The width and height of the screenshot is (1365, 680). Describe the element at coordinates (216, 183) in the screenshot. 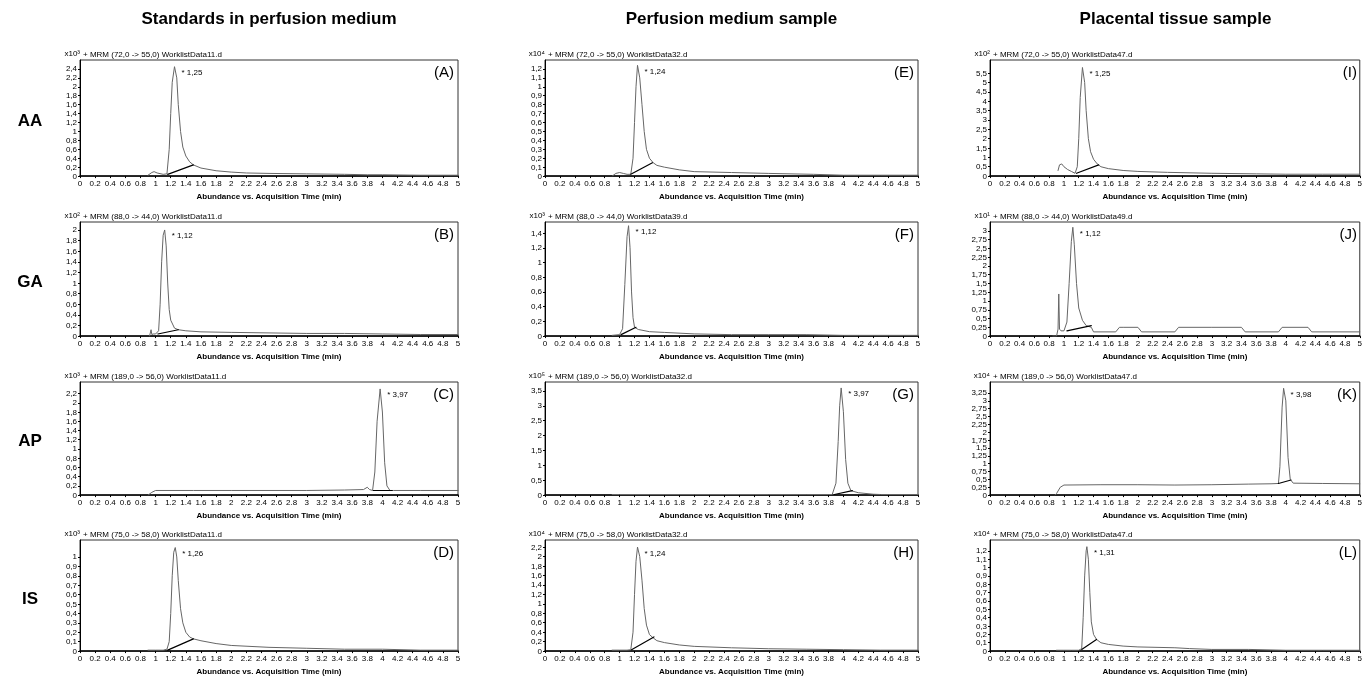

I see `x-tick-label: 1.8` at that location.